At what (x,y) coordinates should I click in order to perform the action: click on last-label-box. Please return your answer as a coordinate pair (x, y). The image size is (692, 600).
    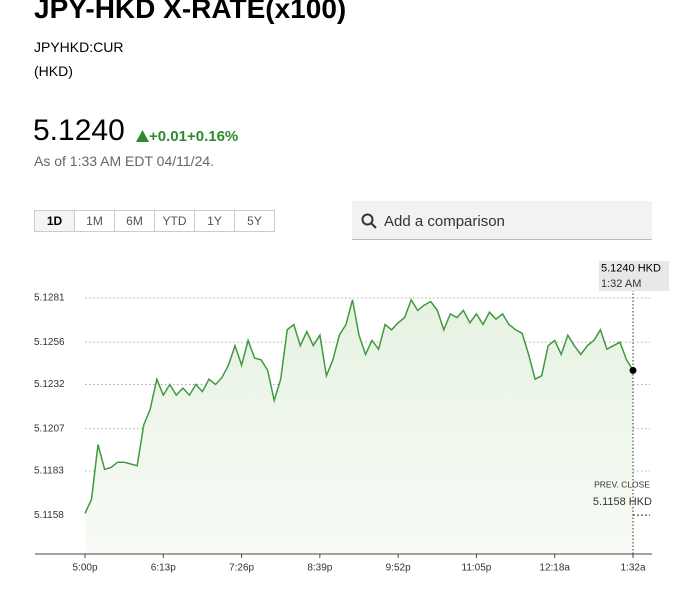
    Looking at the image, I should click on (634, 276).